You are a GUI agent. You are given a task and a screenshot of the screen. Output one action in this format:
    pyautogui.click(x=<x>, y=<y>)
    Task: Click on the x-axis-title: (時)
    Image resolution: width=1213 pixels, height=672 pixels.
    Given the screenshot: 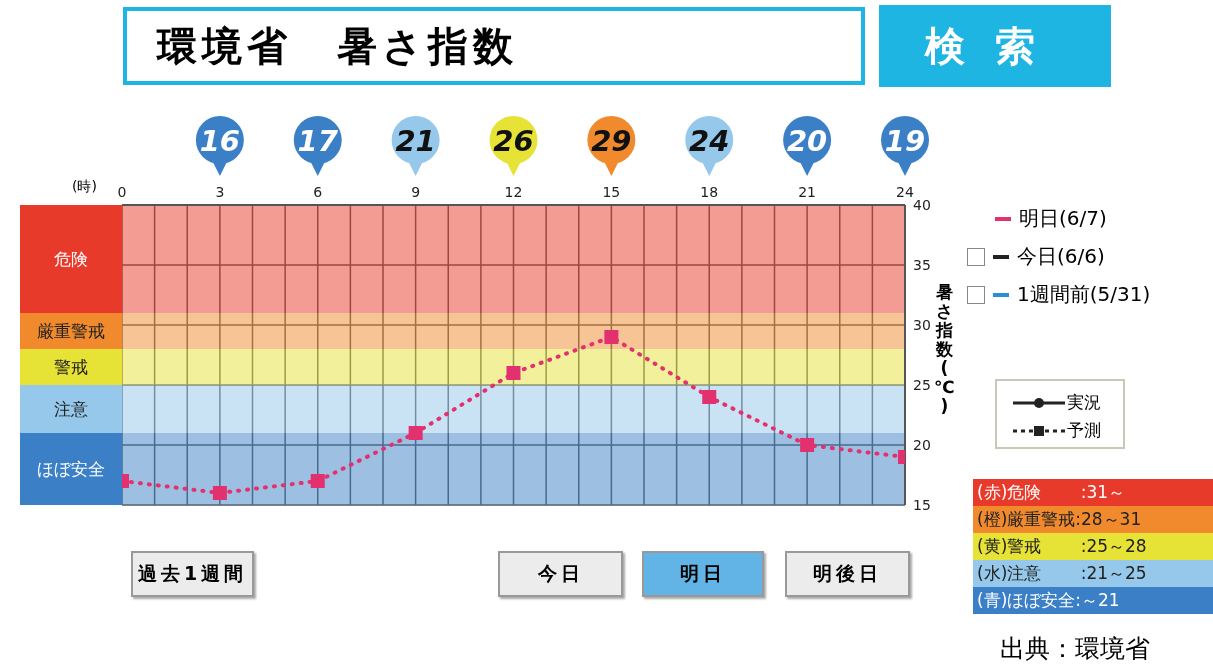 What is the action you would take?
    pyautogui.click(x=84, y=187)
    